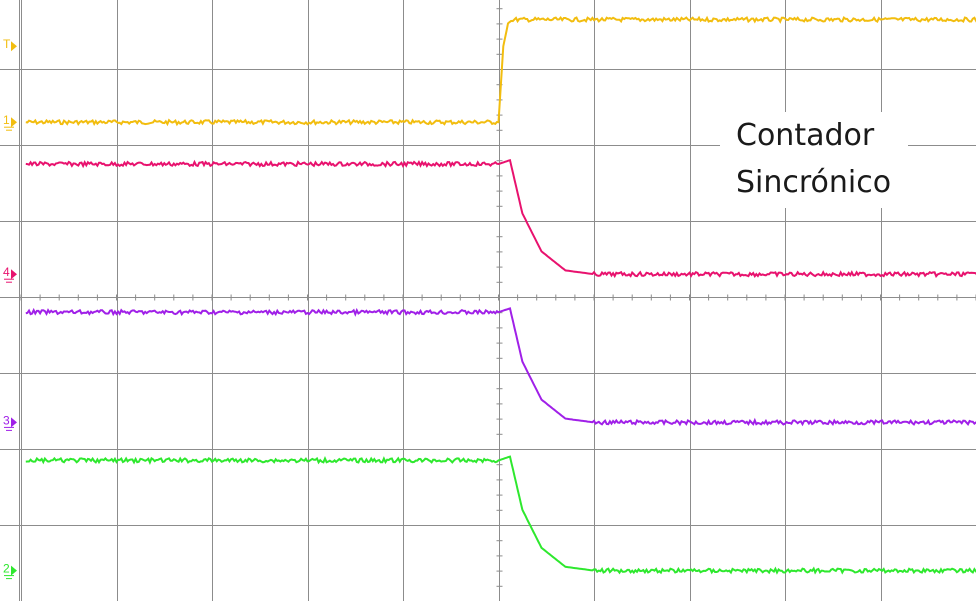 The width and height of the screenshot is (976, 601). I want to click on annotation-box: Contador Sincrónico, so click(814, 160).